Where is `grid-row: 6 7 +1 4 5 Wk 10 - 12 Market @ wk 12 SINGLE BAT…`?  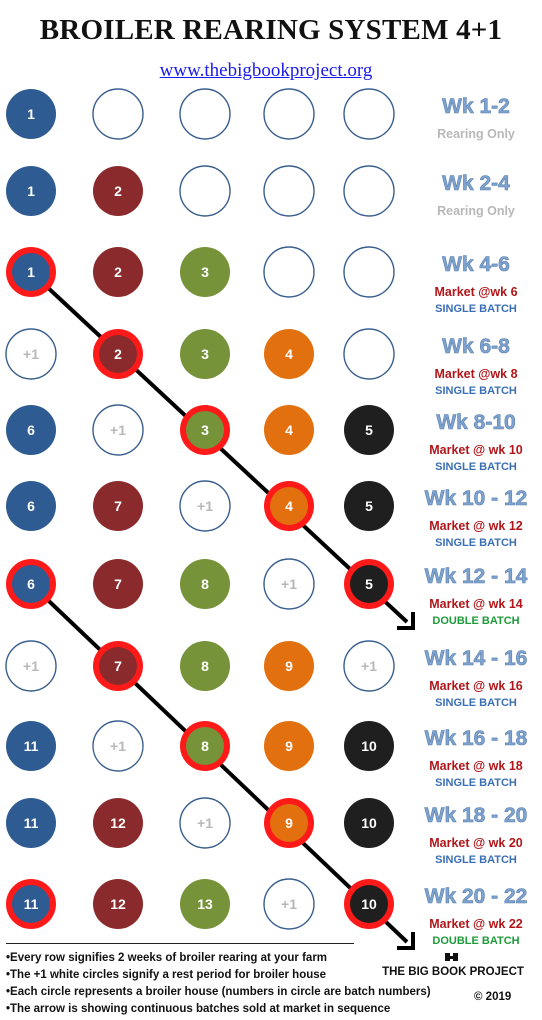
grid-row: 6 7 +1 4 5 Wk 10 - 12 Market @ wk 12 SINGLE BAT… is located at coordinates (267, 514).